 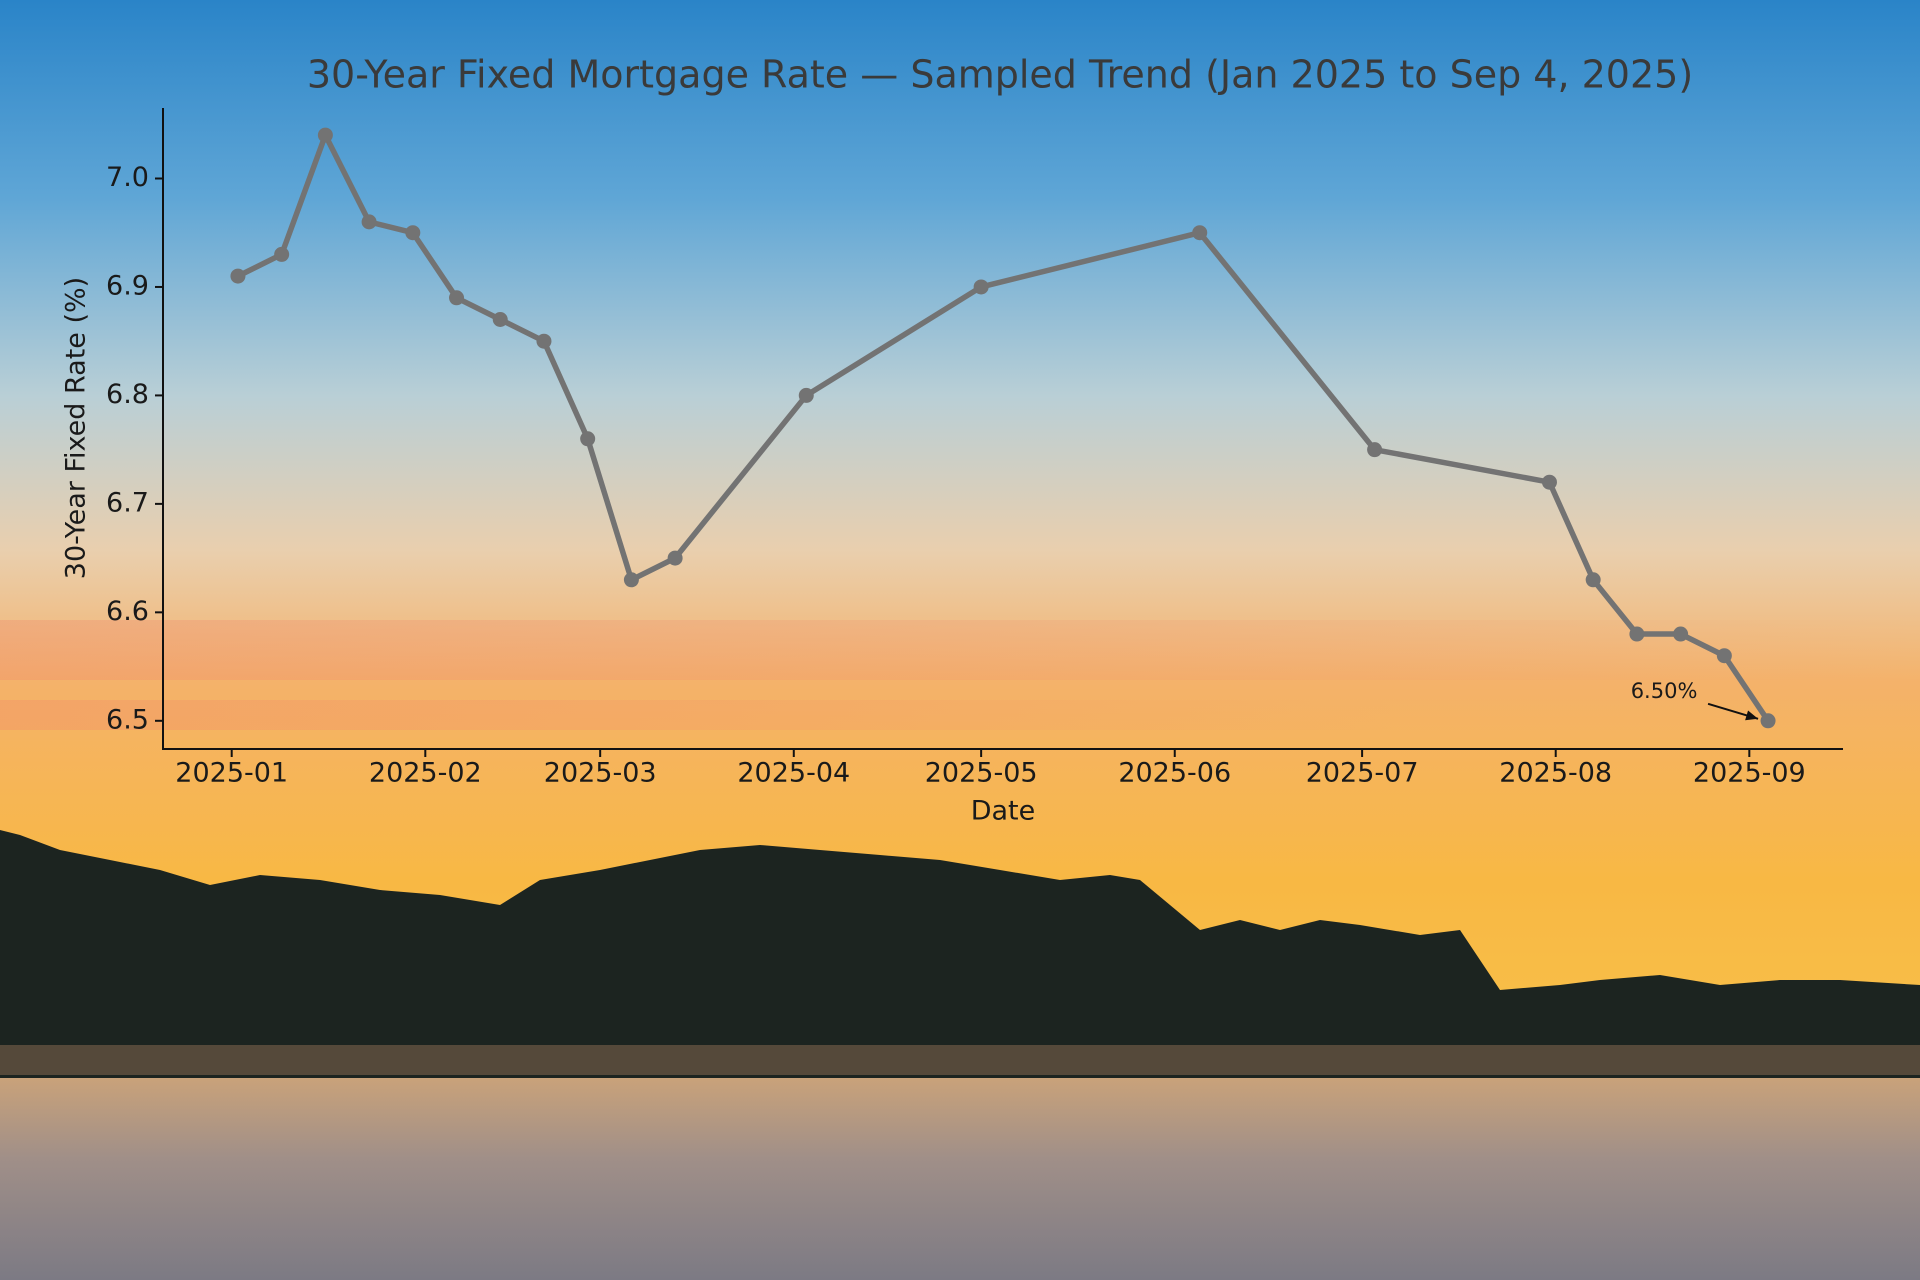 What do you see at coordinates (1362, 773) in the screenshot?
I see `x-tick-label: 2025-07` at bounding box center [1362, 773].